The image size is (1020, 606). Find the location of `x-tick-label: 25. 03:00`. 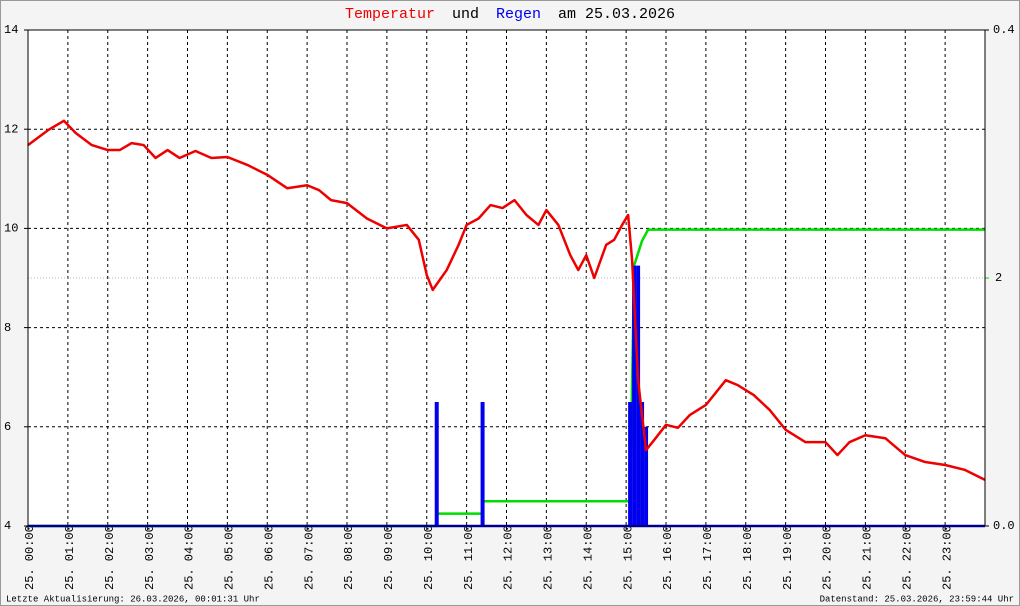

x-tick-label: 25. 03:00 is located at coordinates (150, 557).